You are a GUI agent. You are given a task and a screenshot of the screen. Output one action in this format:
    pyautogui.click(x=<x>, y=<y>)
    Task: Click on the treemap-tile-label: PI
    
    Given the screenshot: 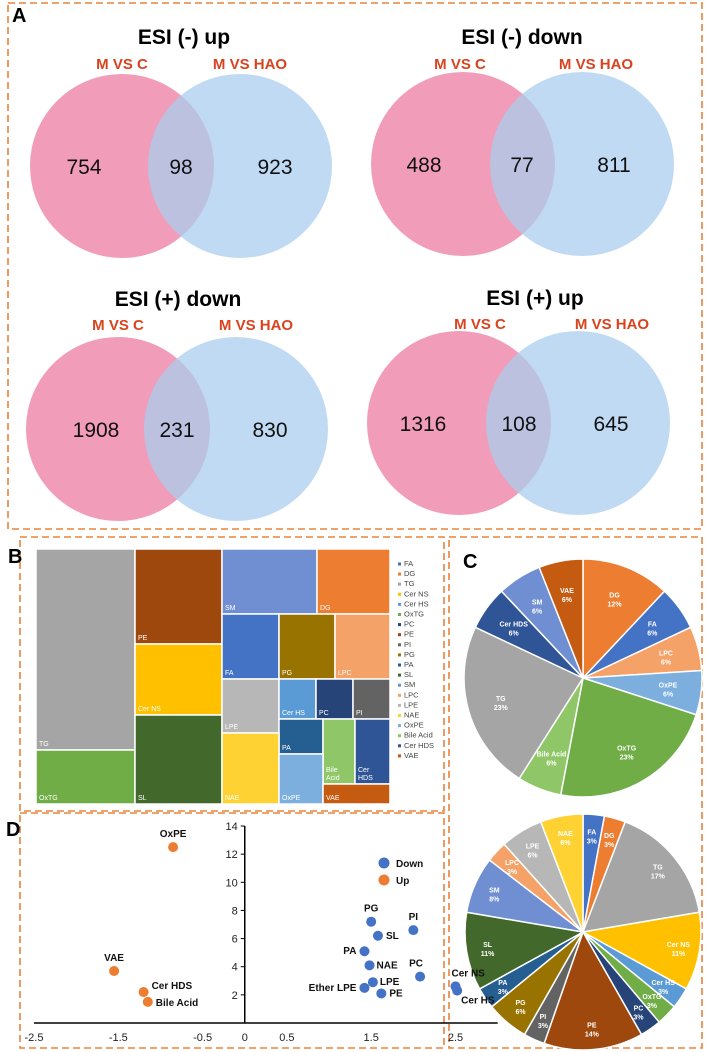 What is the action you would take?
    pyautogui.click(x=359, y=713)
    